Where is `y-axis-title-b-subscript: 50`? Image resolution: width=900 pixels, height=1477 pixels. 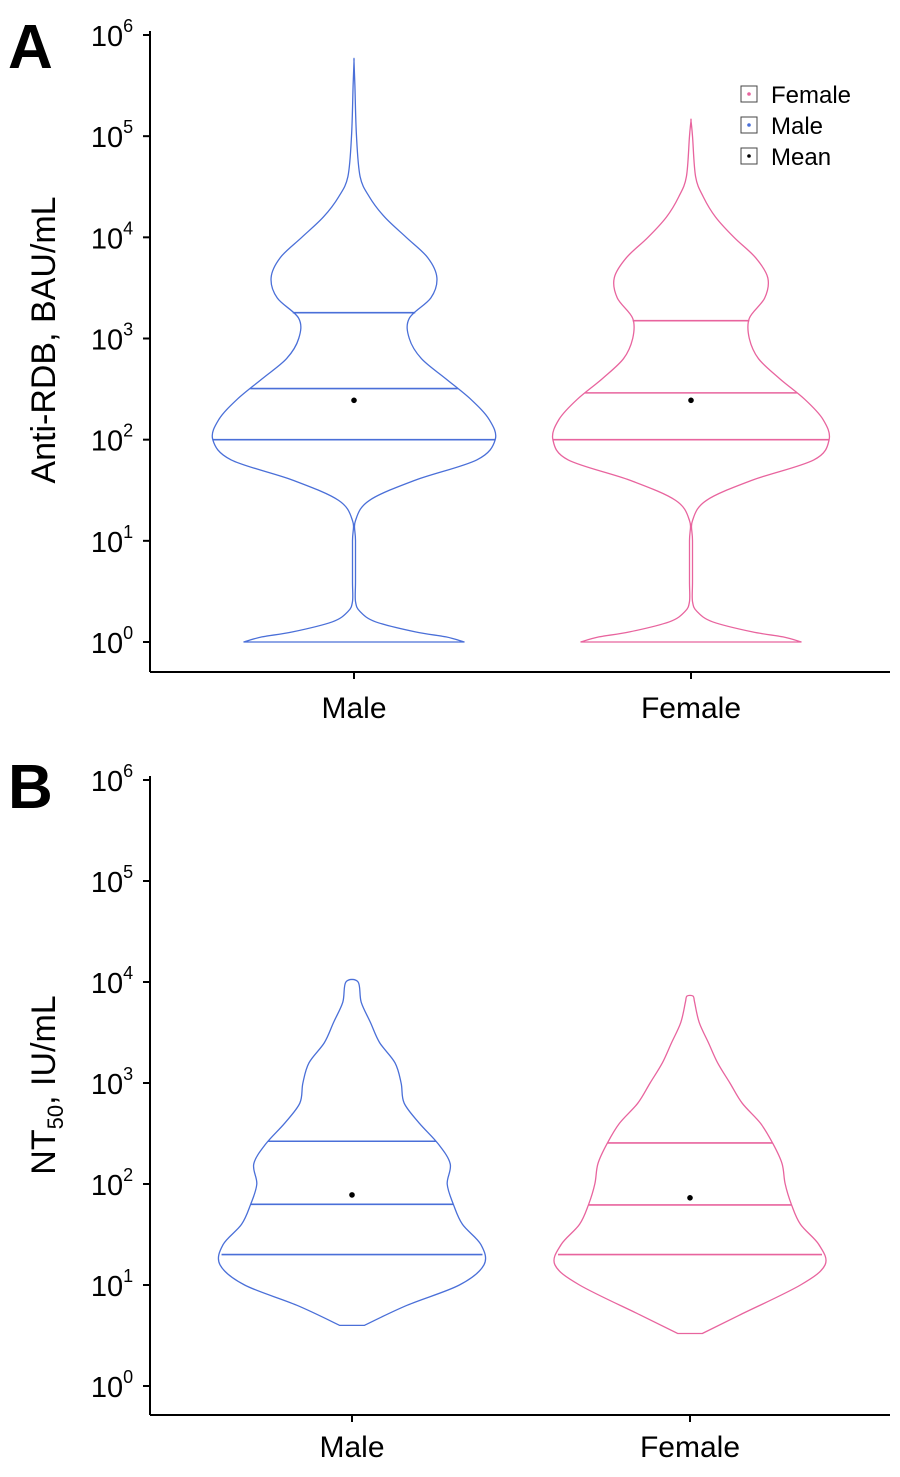 y-axis-title-b-subscript: 50 is located at coordinates (55, 1117).